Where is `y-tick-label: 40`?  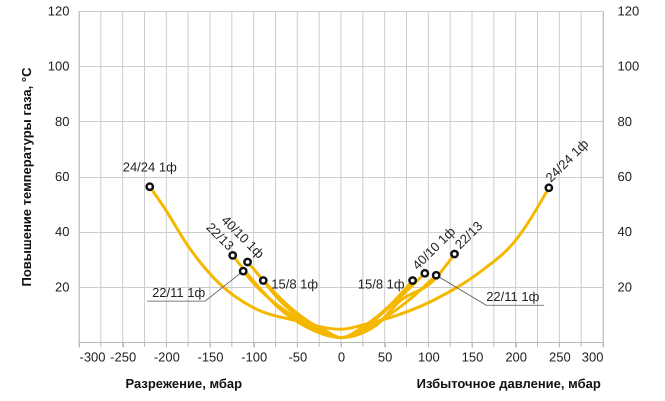 y-tick-label: 40 is located at coordinates (62, 232).